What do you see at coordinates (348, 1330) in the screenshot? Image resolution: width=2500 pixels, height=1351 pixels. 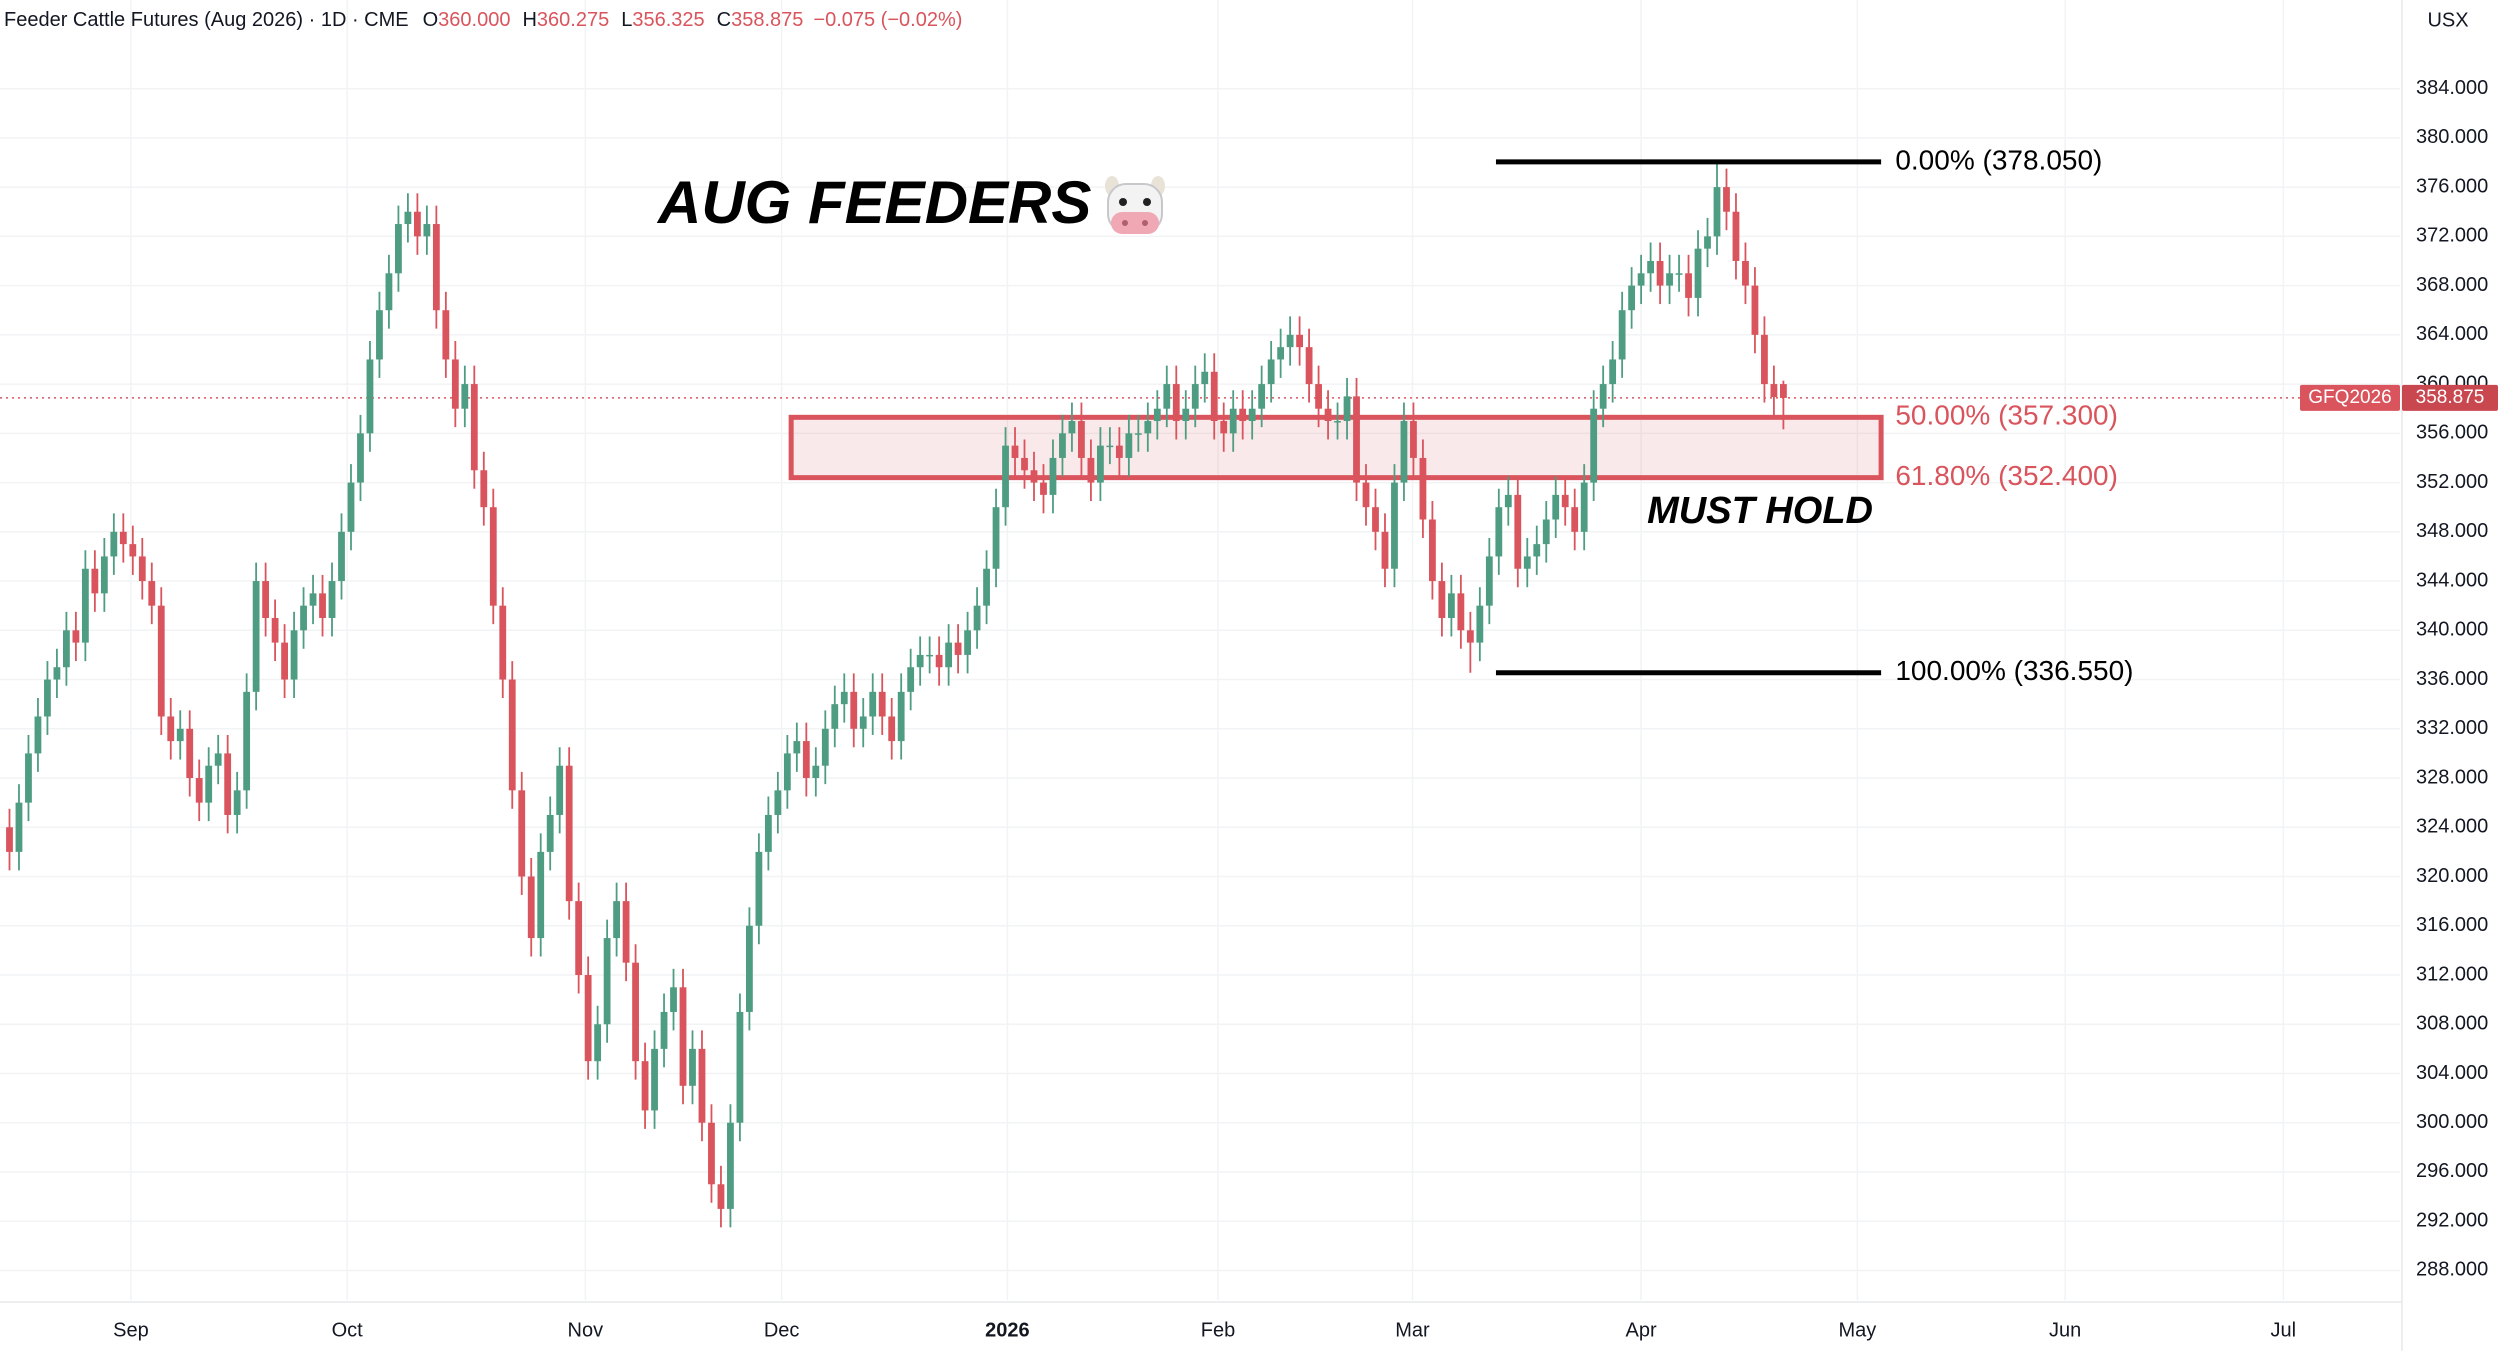 I see `x-tick-label: Oct` at bounding box center [348, 1330].